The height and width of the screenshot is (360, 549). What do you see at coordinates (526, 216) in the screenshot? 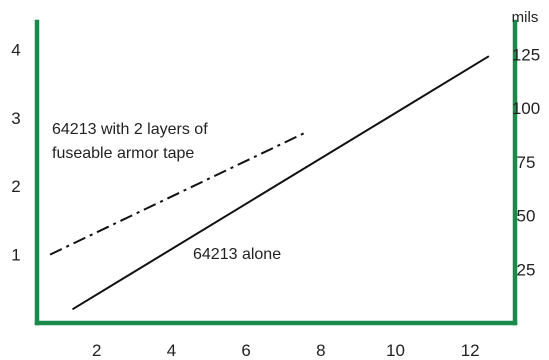
I see `y2-tick-label: 50` at bounding box center [526, 216].